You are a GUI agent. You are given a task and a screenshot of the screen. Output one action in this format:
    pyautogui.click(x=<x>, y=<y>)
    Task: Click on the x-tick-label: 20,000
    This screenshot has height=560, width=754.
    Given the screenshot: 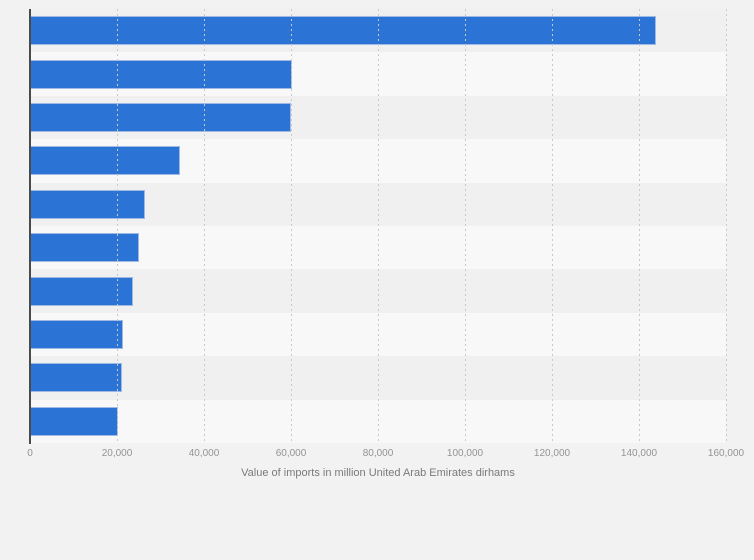 What is the action you would take?
    pyautogui.click(x=117, y=453)
    